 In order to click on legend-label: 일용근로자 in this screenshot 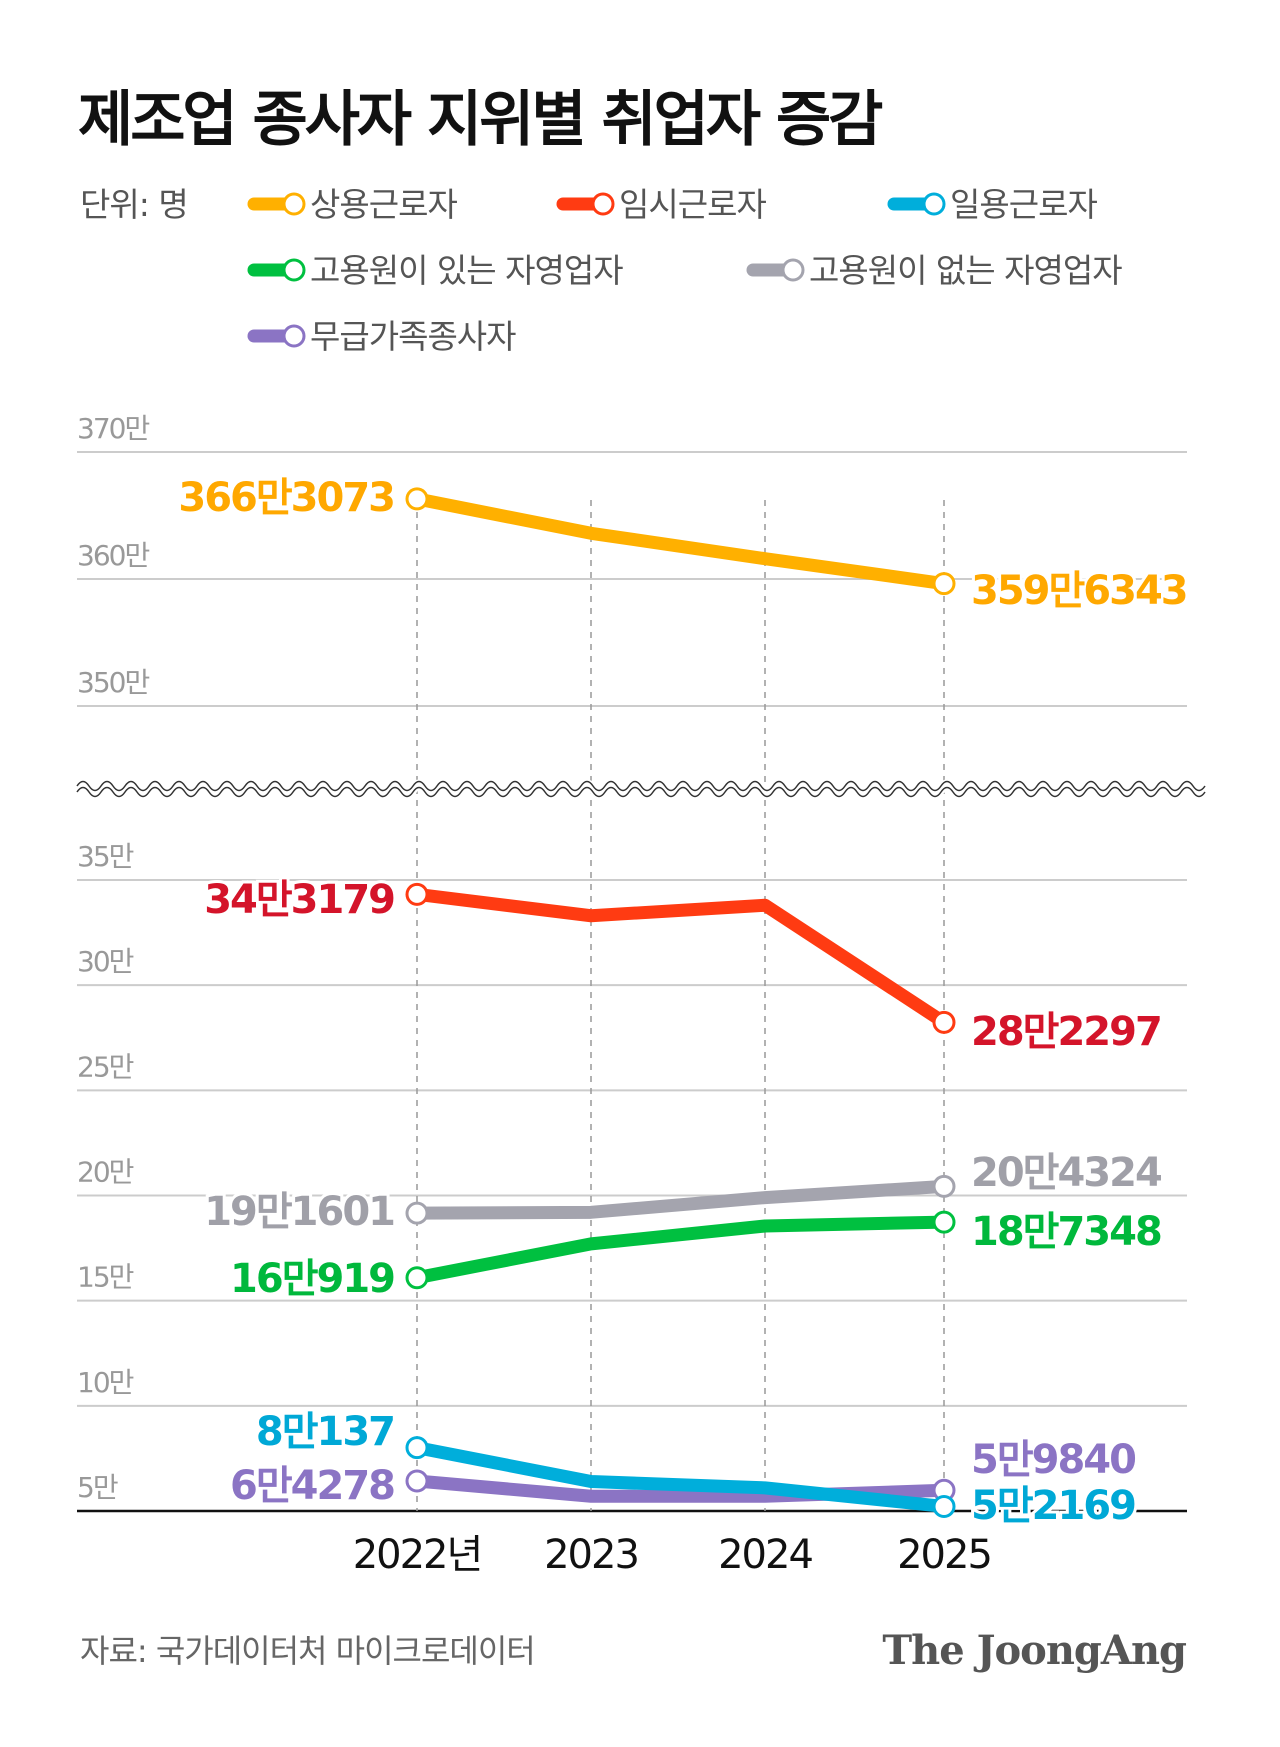, I will do `click(1023, 204)`.